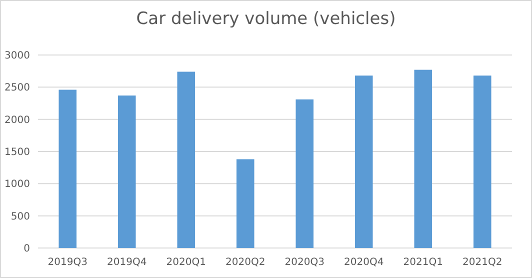 Image resolution: width=532 pixels, height=278 pixels. I want to click on y-tick-label: 500, so click(20, 216).